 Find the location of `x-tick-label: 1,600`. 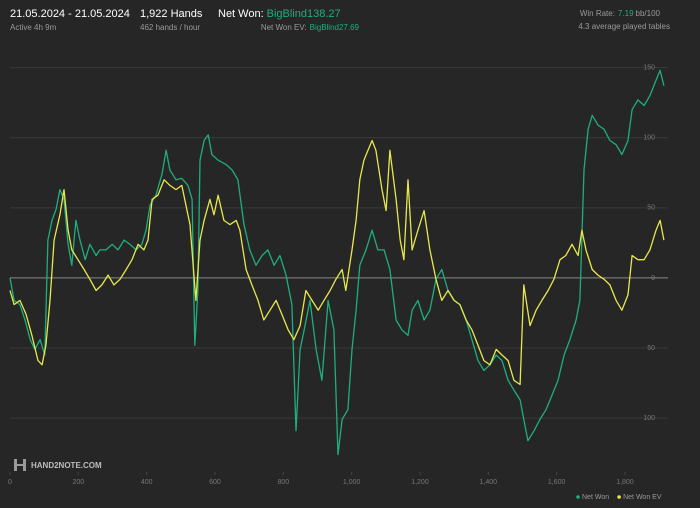

x-tick-label: 1,600 is located at coordinates (557, 482).